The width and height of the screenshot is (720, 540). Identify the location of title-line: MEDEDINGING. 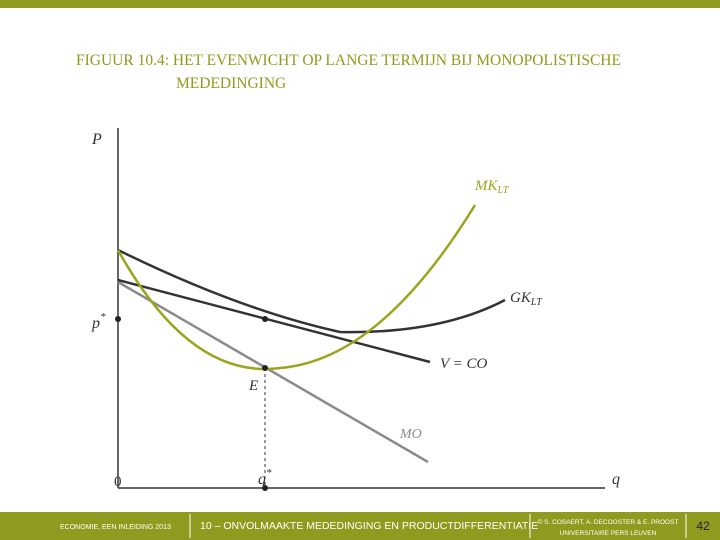
(231, 83).